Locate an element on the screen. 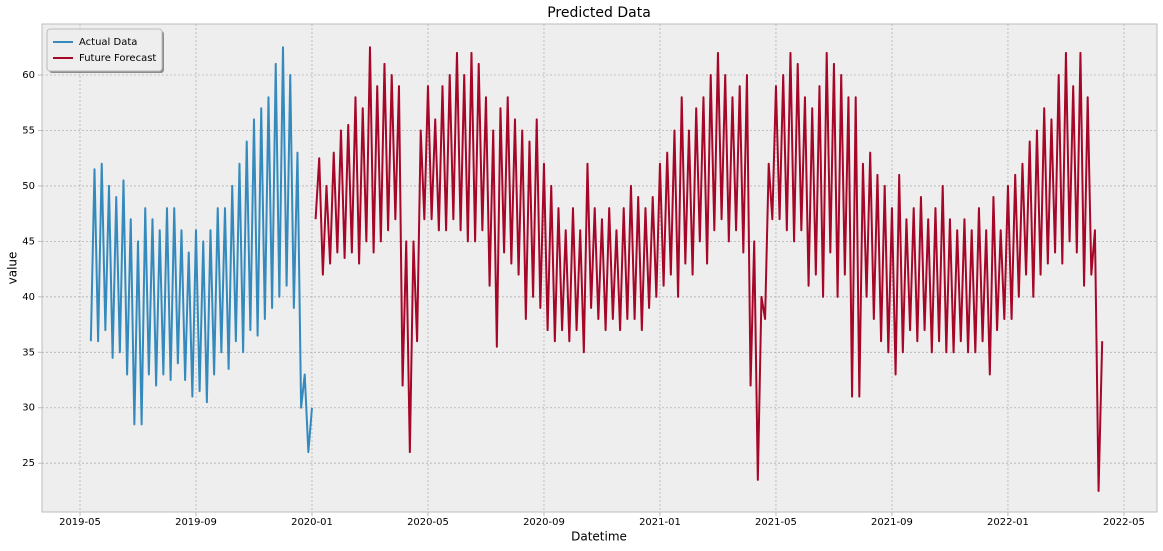 The width and height of the screenshot is (1163, 551). legend: Actual Data Future Forecast is located at coordinates (105, 50).